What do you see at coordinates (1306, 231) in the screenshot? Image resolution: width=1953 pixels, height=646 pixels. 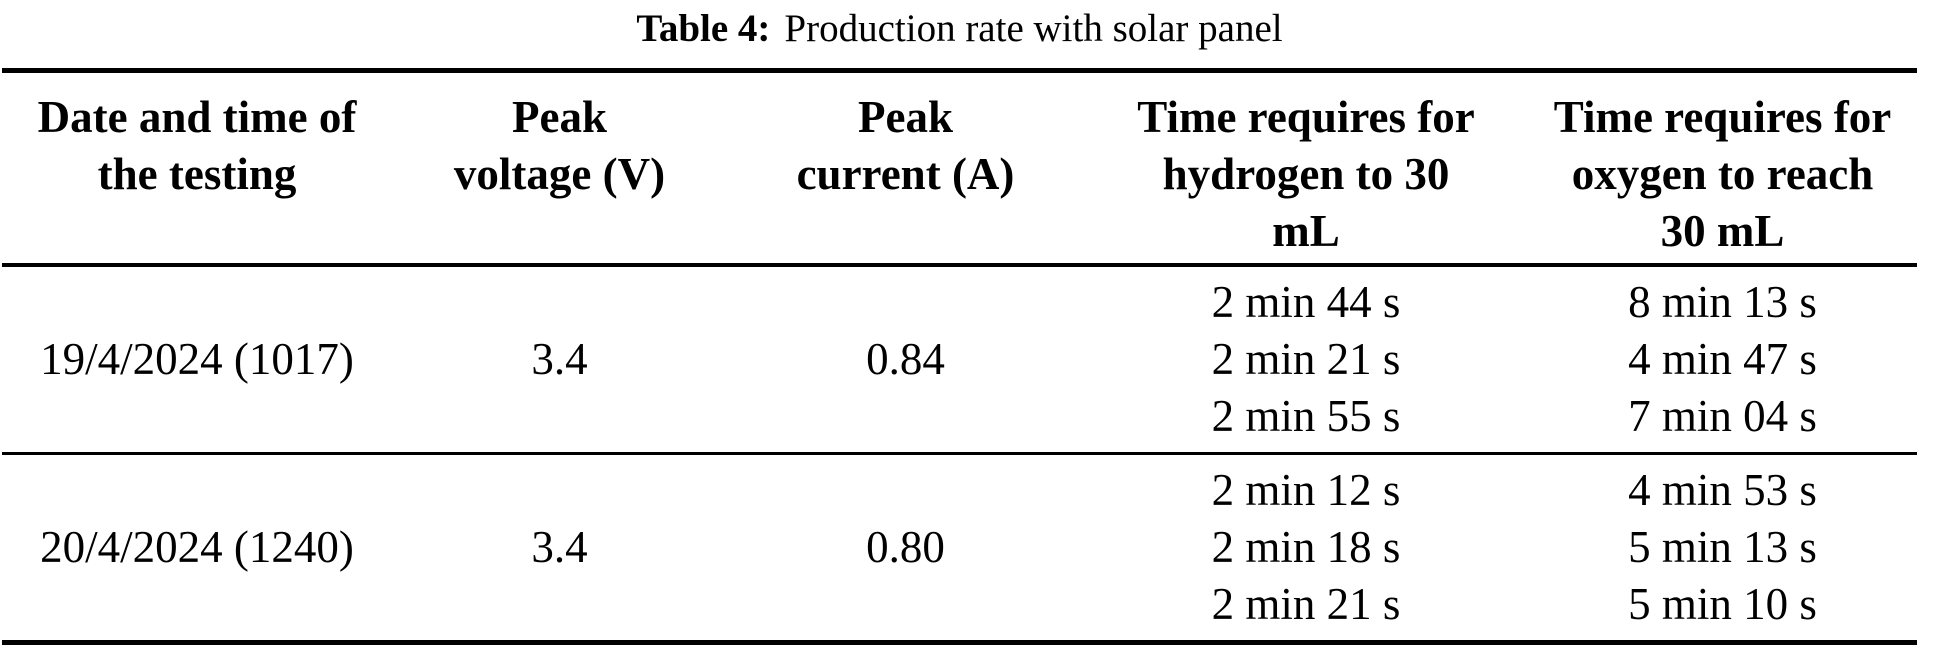 I see `col-header-line: mL` at bounding box center [1306, 231].